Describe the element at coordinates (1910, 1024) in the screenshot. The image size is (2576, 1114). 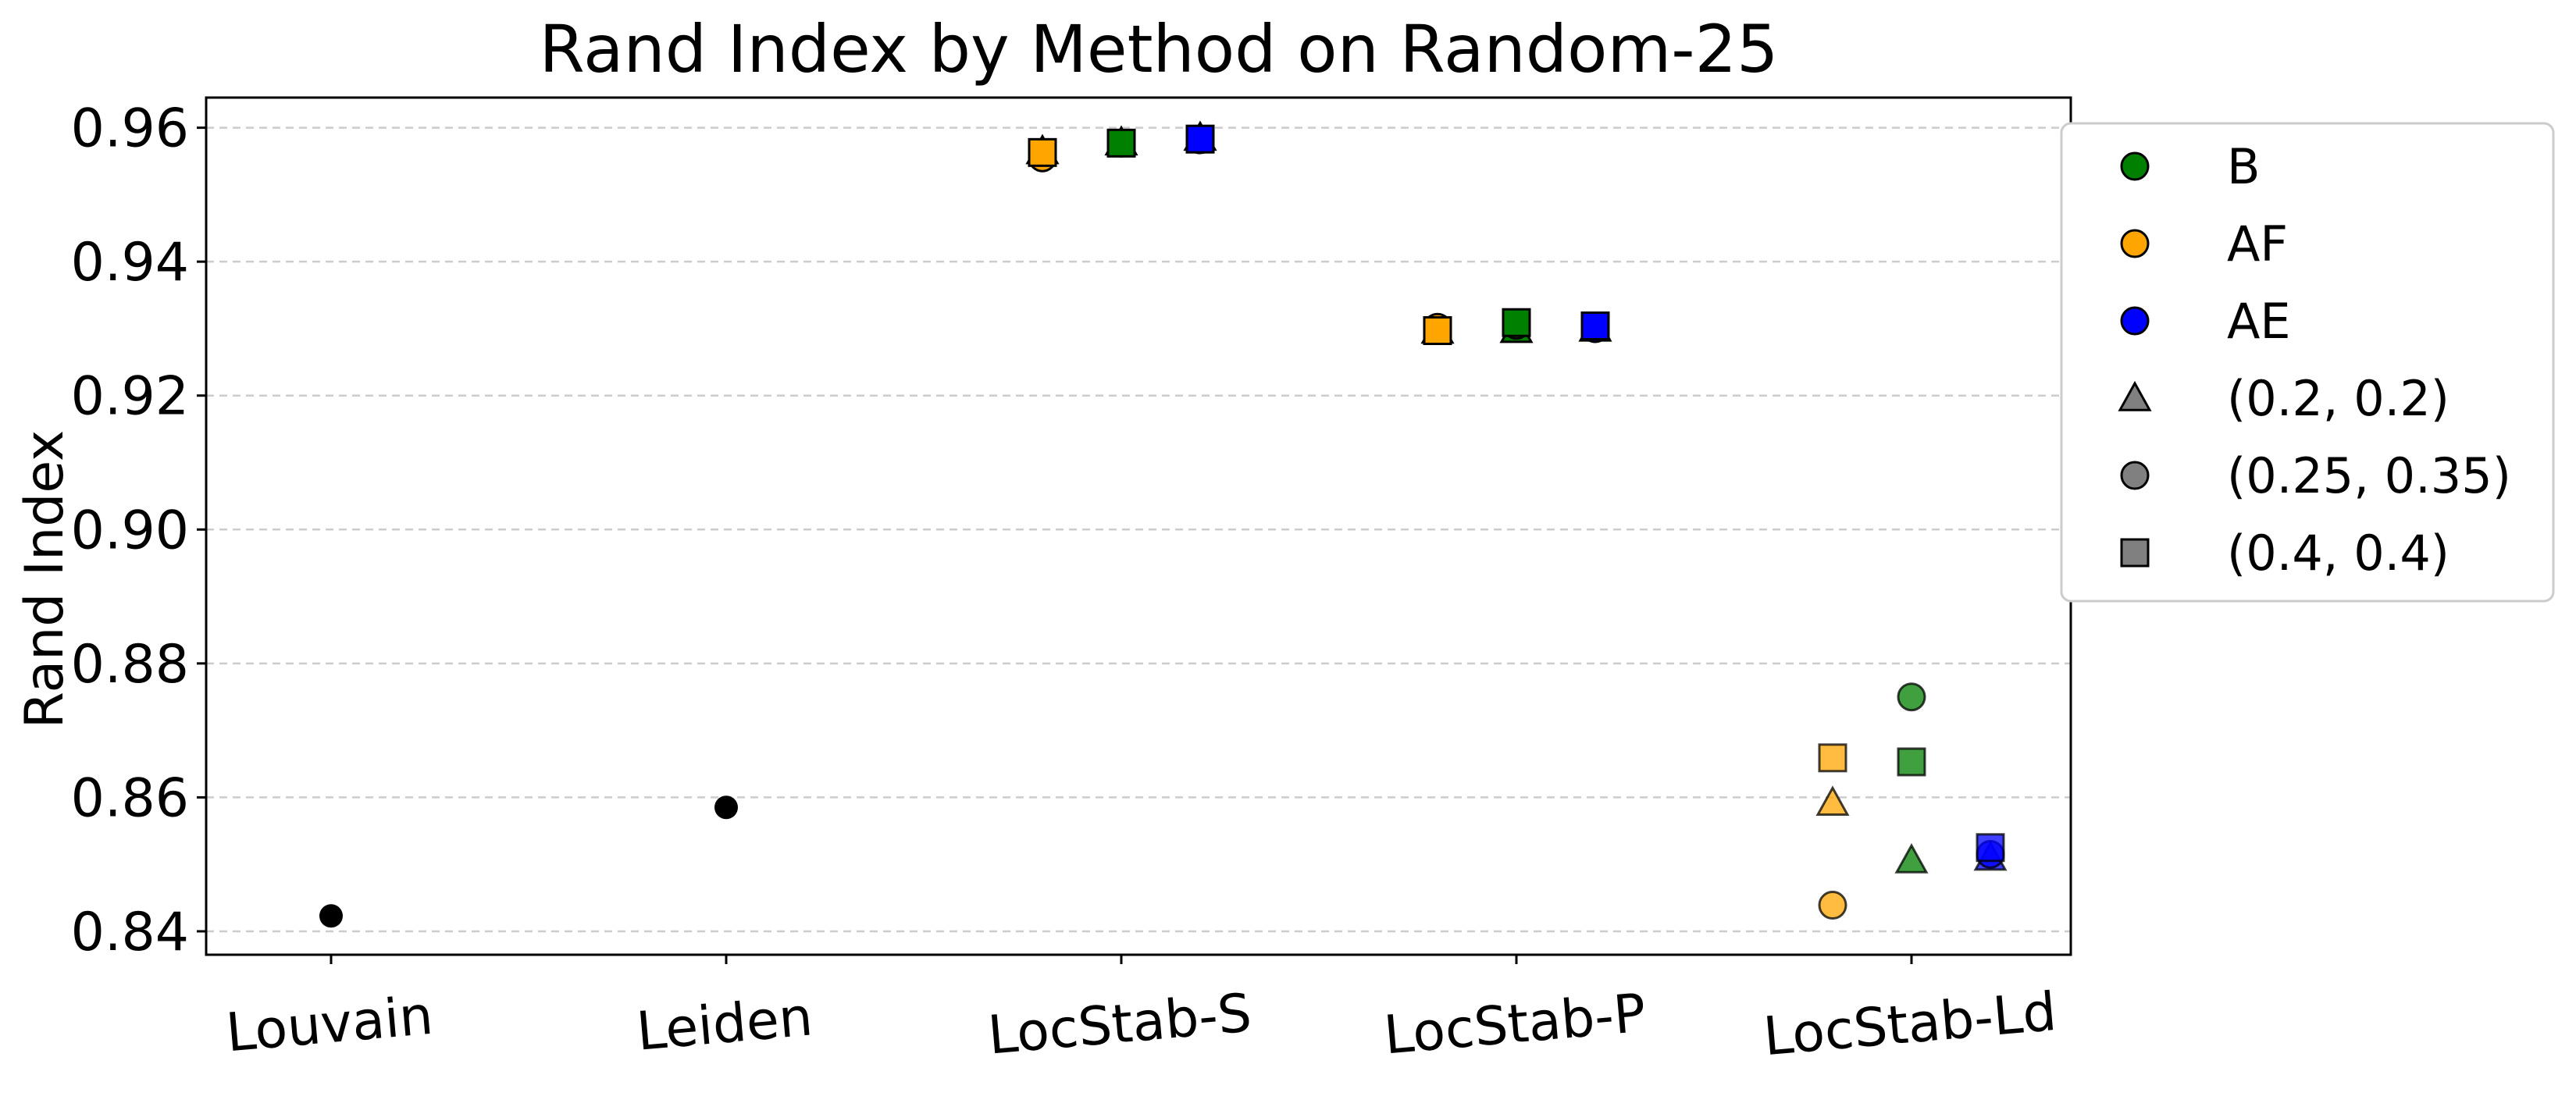
I see `x-tick-label: LocStab-Ld` at that location.